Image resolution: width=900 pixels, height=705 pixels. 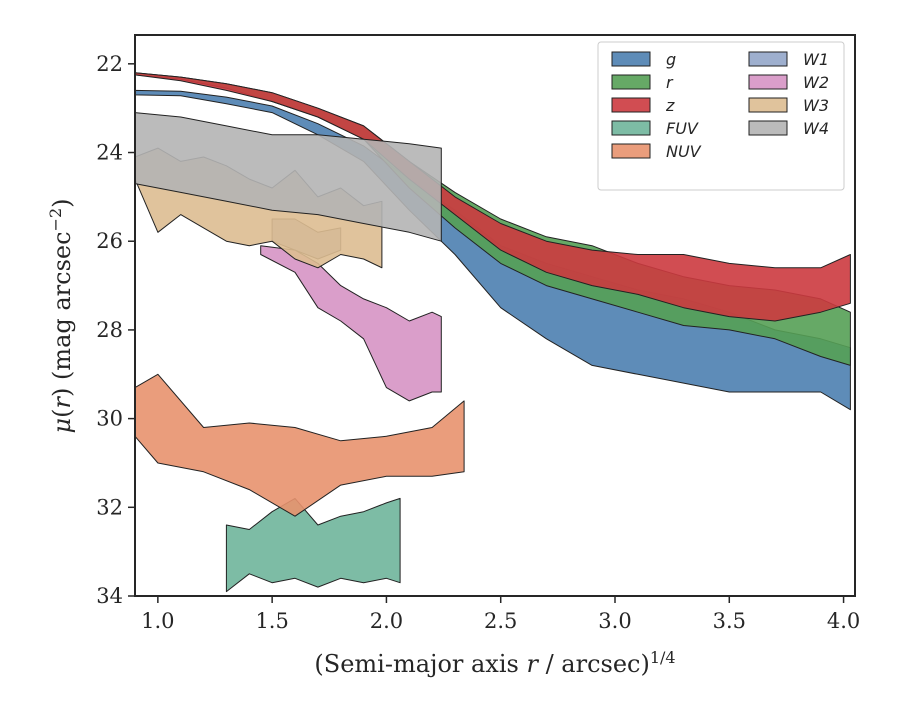 I want to click on y-tick-label: 32, so click(x=109, y=507).